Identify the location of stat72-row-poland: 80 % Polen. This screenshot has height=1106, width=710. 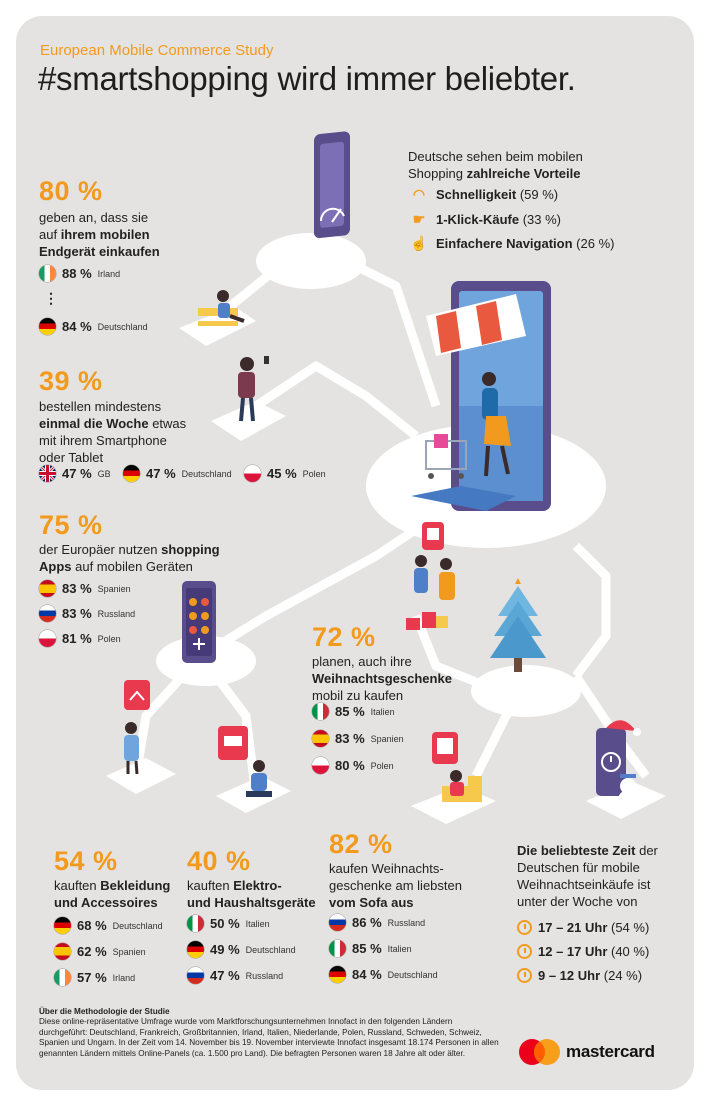
(353, 765).